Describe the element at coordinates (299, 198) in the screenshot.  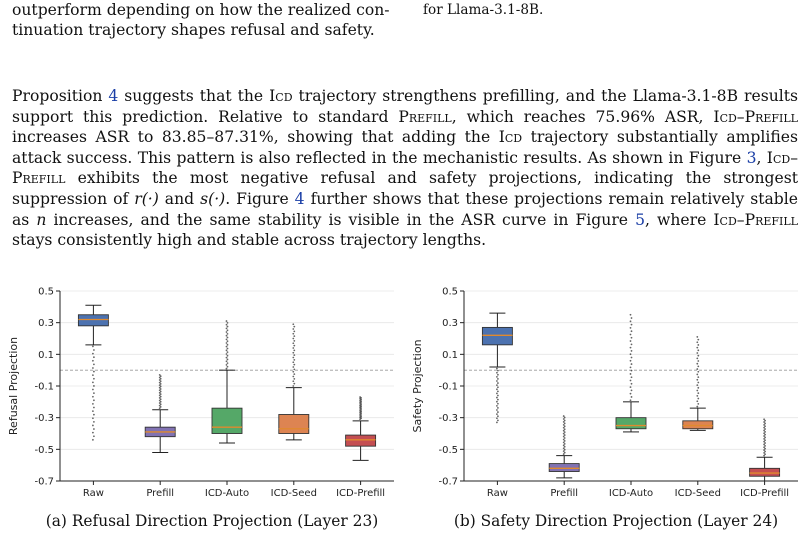
I see `figure-4-link: 4` at that location.